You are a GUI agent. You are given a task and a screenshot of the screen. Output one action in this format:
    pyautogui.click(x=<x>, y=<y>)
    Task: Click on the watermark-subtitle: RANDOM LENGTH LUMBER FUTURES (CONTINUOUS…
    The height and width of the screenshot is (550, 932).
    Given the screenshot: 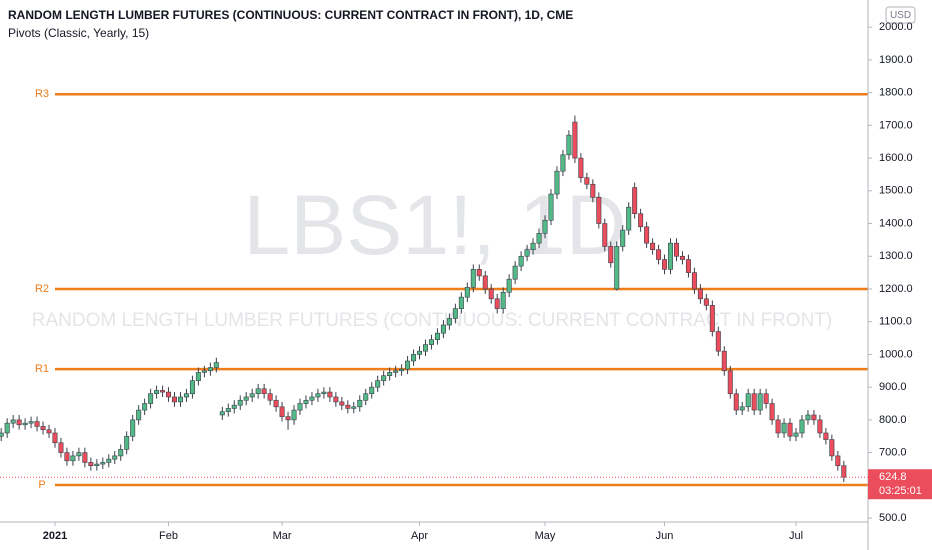 What is the action you would take?
    pyautogui.click(x=432, y=320)
    